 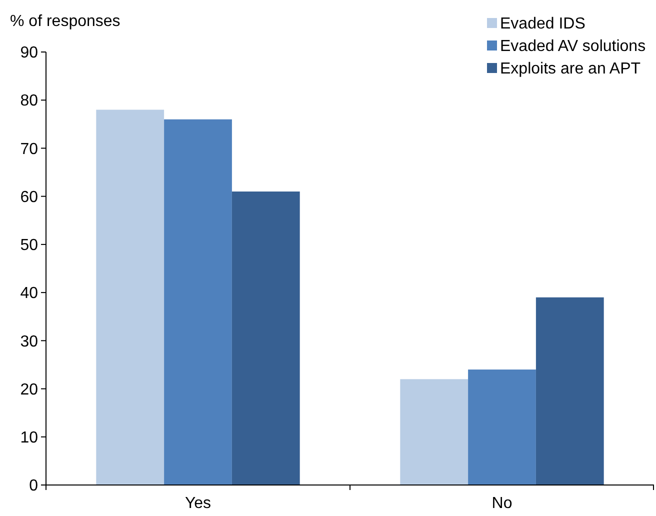 I want to click on y-tick-label: 80, so click(x=29, y=101).